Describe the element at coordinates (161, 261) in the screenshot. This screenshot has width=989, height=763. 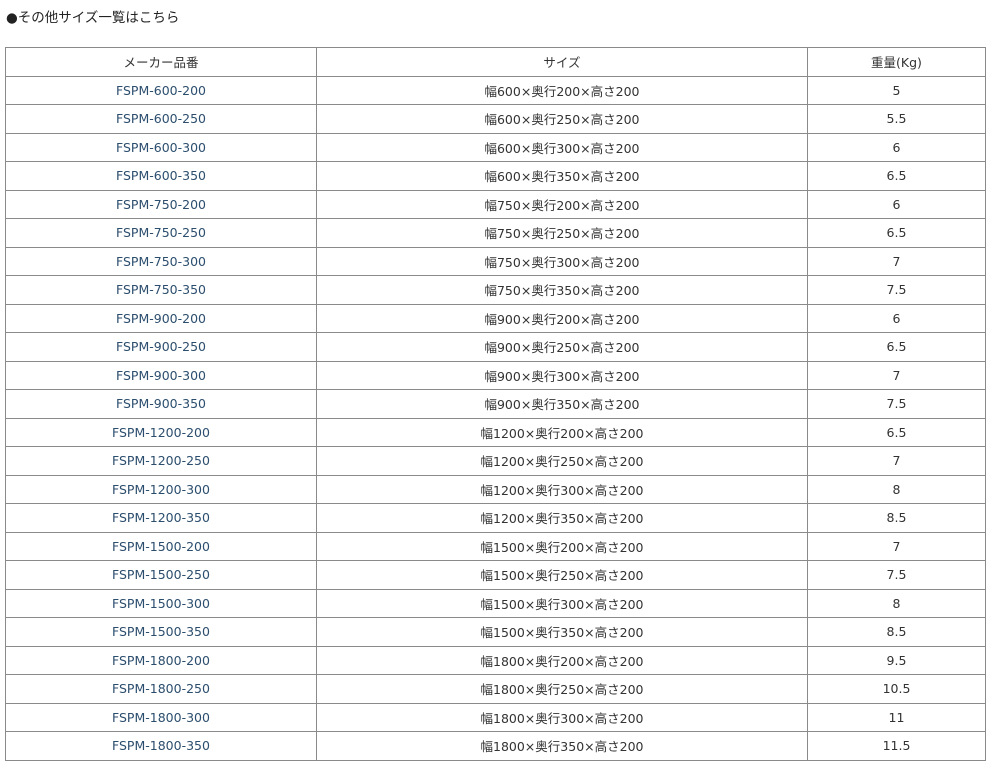
I see `product-code-cell: FSPM-750-300` at that location.